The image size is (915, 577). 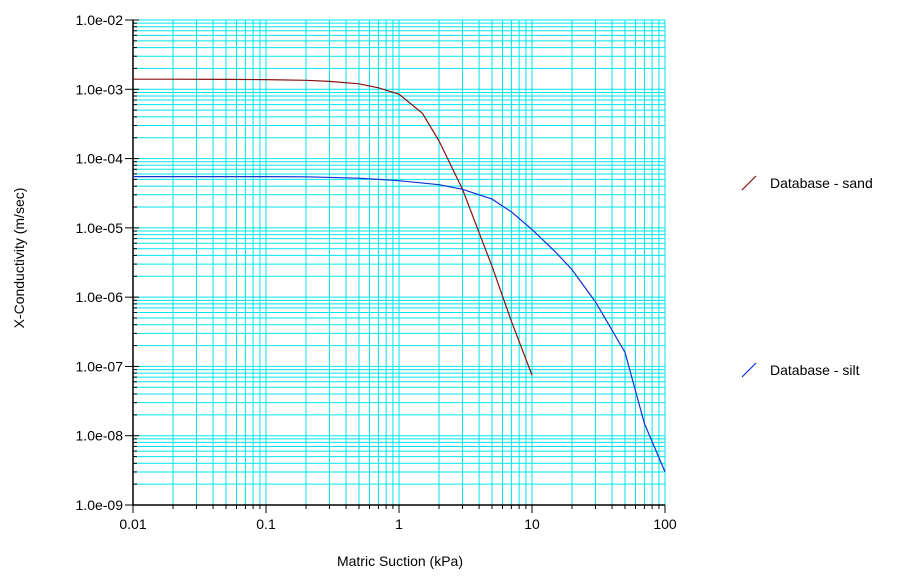 What do you see at coordinates (399, 524) in the screenshot?
I see `x-tick-label: 1` at bounding box center [399, 524].